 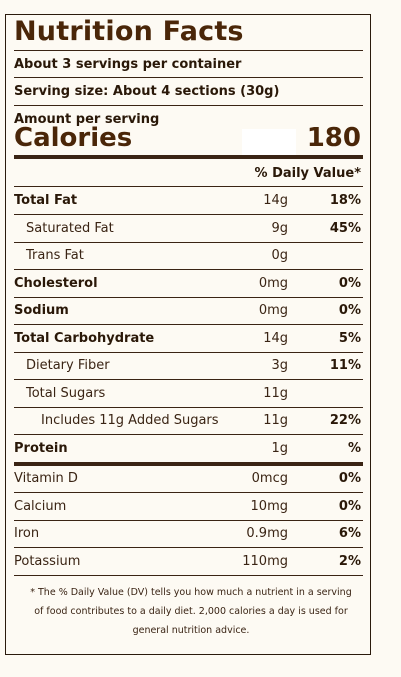 I want to click on vitamin-daily-value: 2%, so click(x=349, y=561).